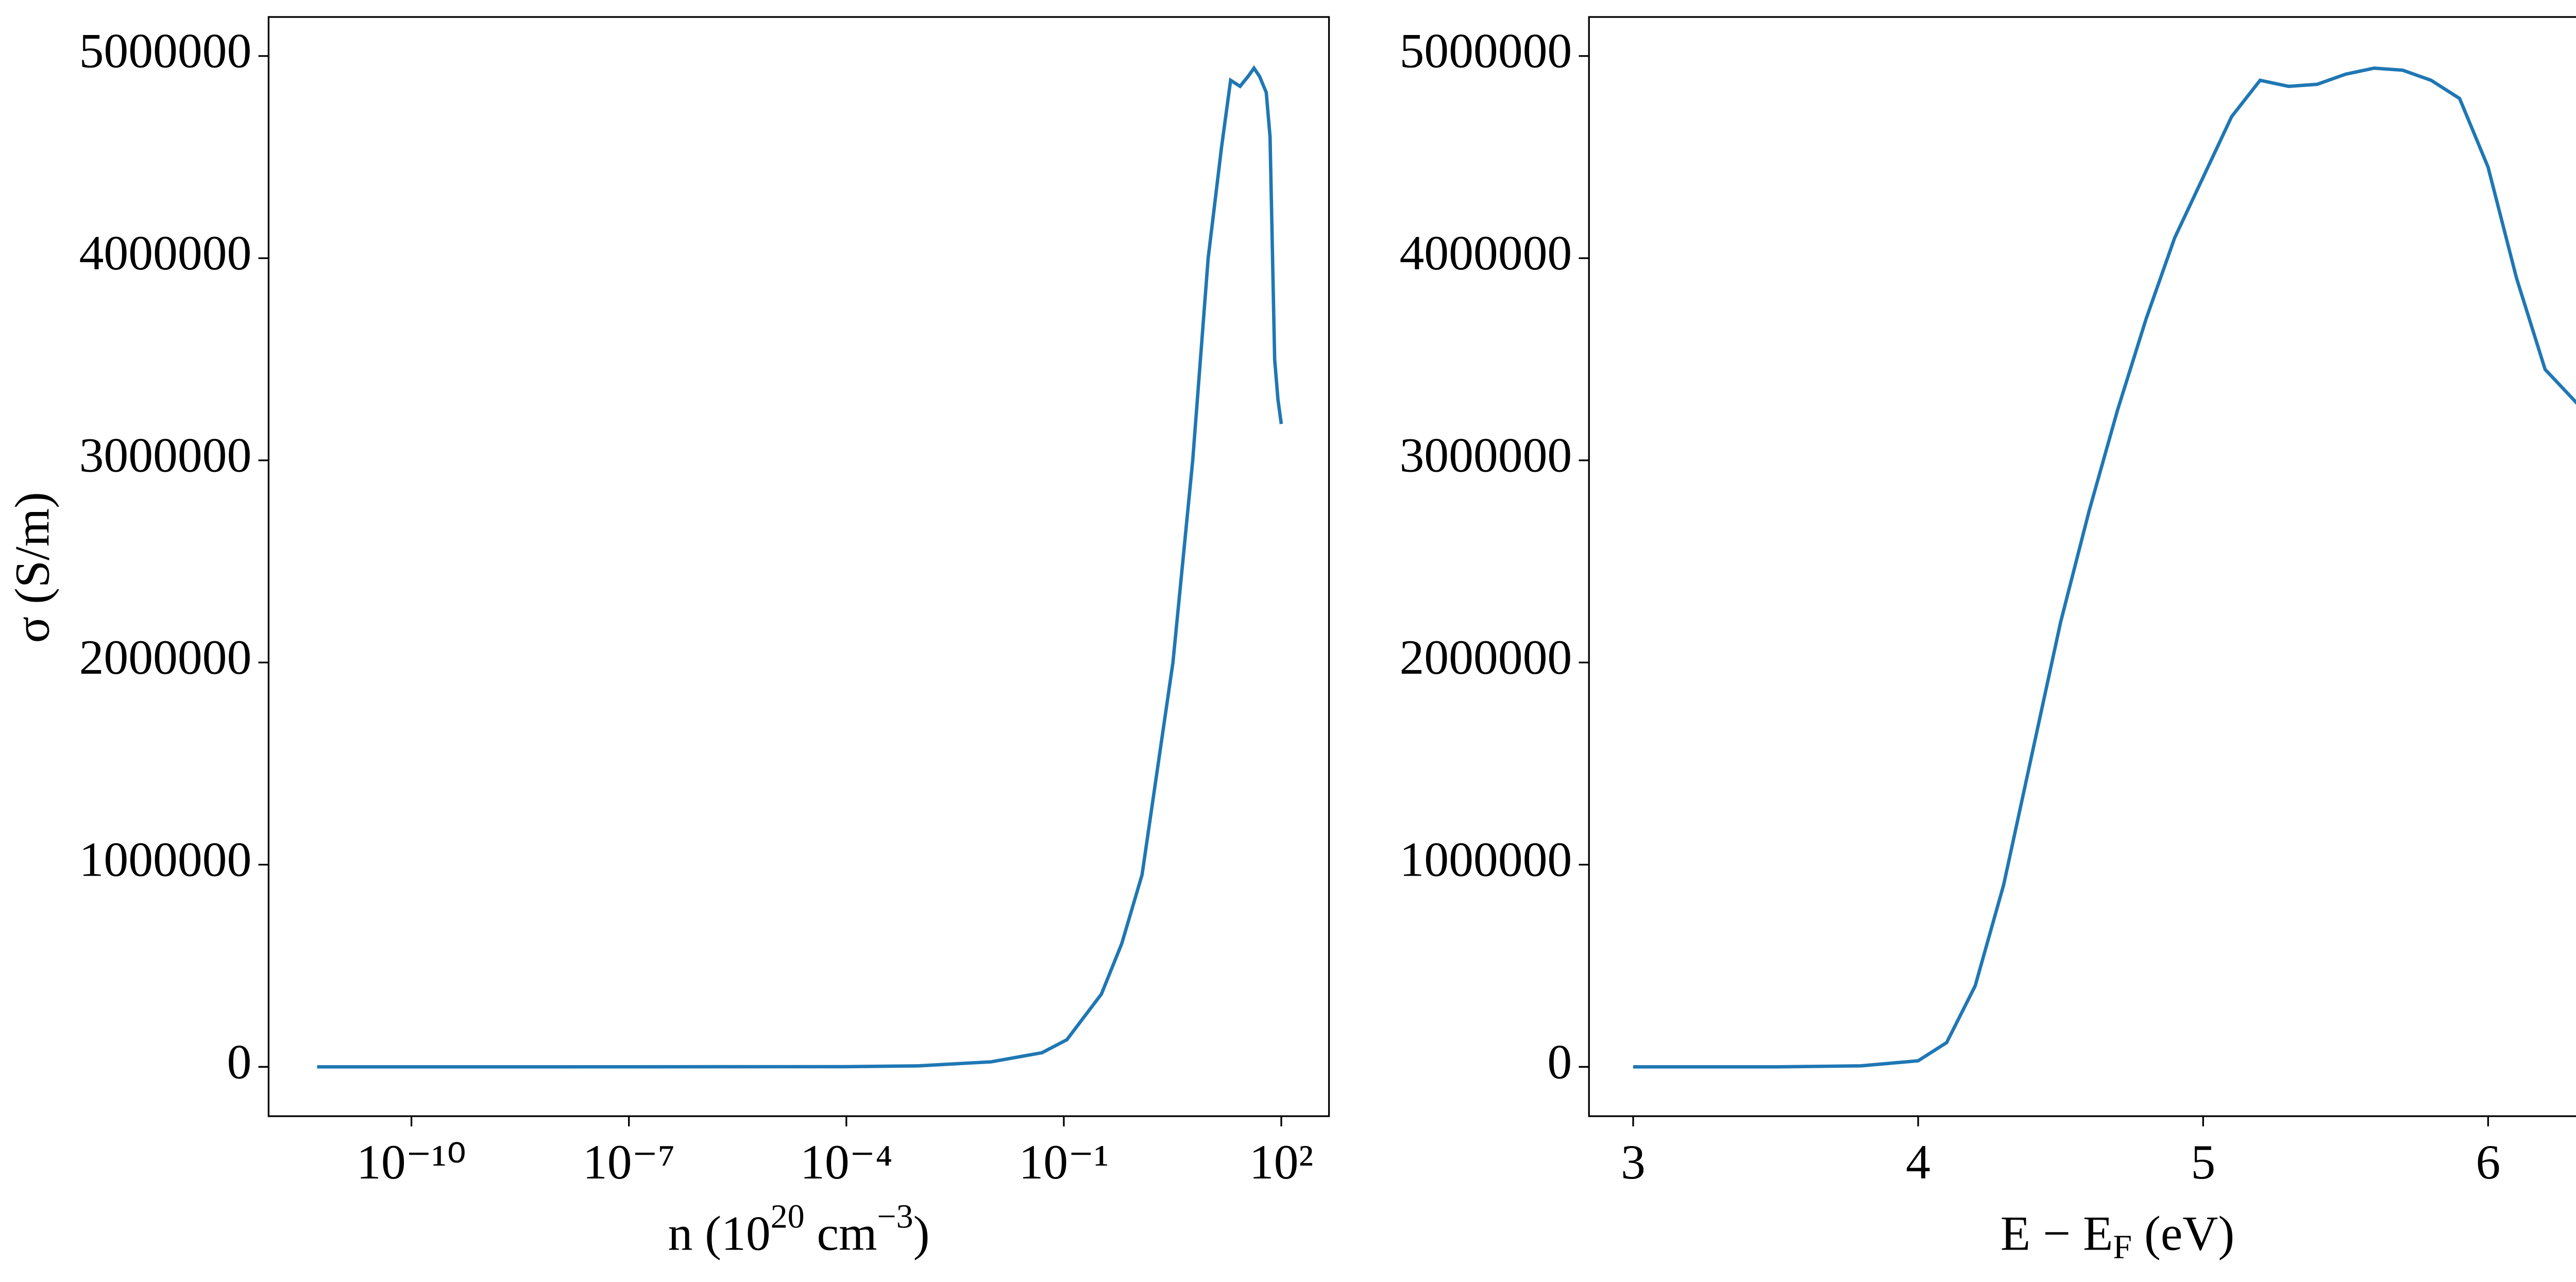  What do you see at coordinates (2488, 1162) in the screenshot?
I see `x-tick-label: 6` at bounding box center [2488, 1162].